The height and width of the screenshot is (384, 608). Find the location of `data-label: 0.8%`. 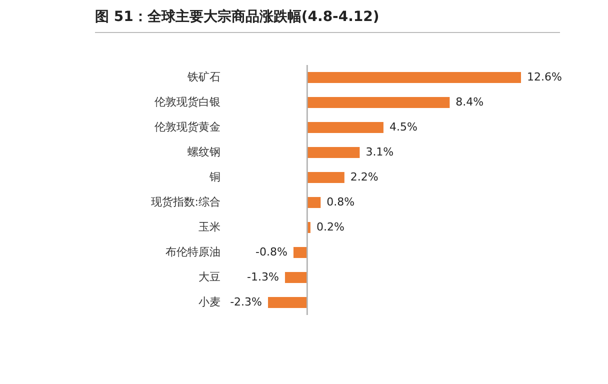

data-label: 0.8% is located at coordinates (340, 202).